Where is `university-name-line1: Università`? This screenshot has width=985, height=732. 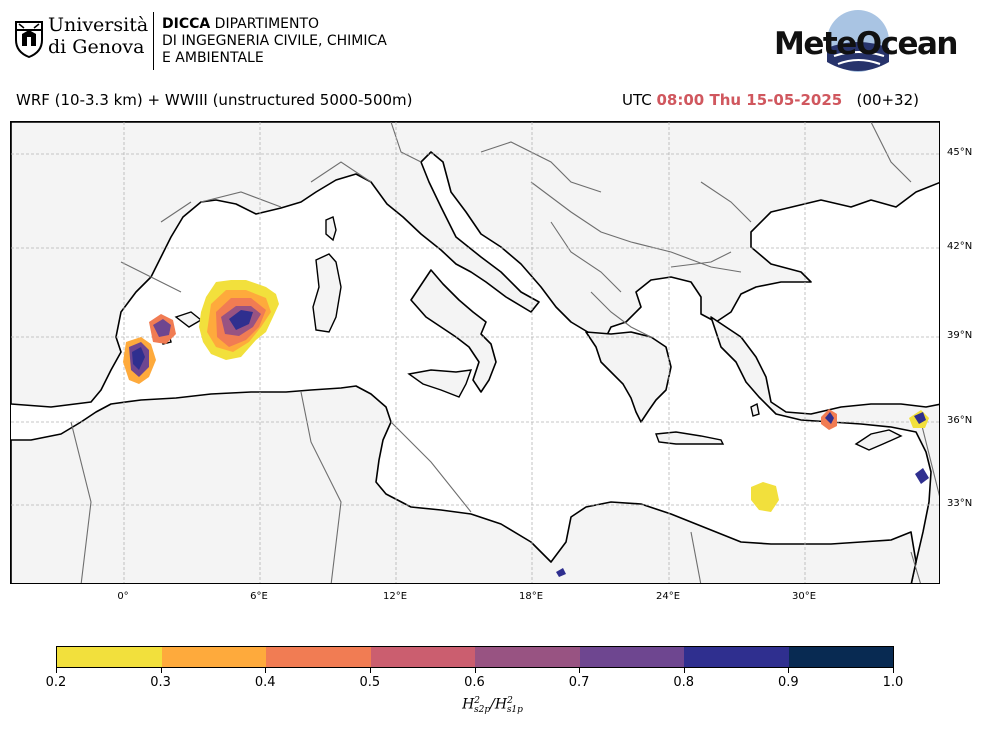
university-name-line1: Università is located at coordinates (98, 25).